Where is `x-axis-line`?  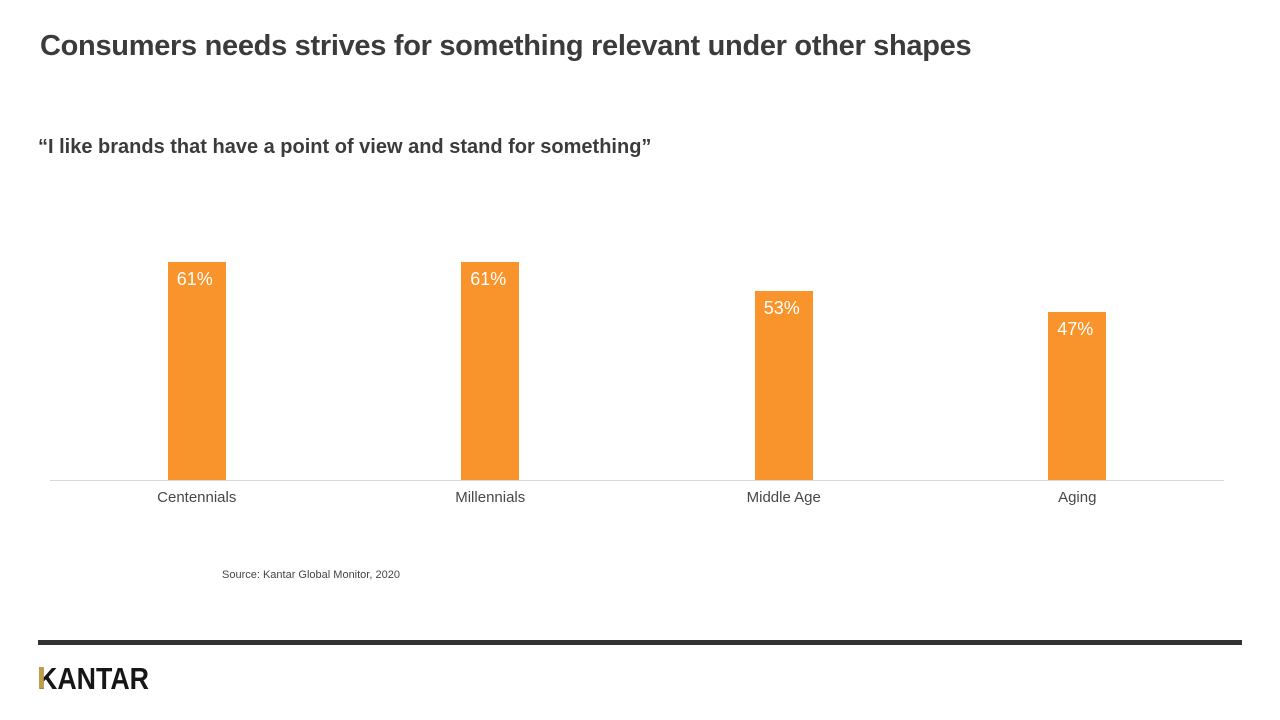
x-axis-line is located at coordinates (637, 480).